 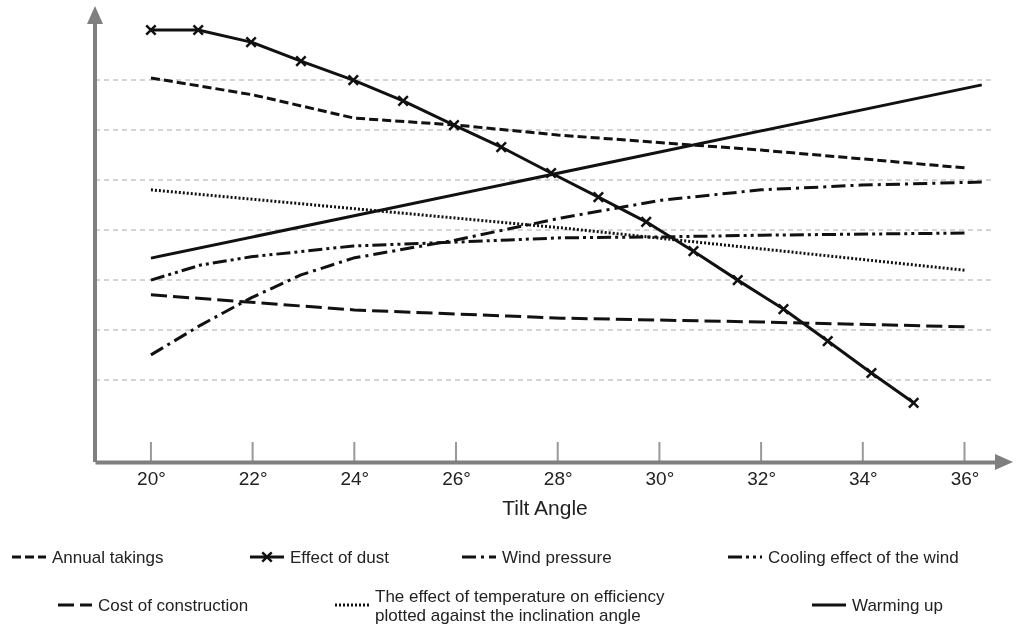 I want to click on x-tick-label: 36°, so click(x=965, y=479).